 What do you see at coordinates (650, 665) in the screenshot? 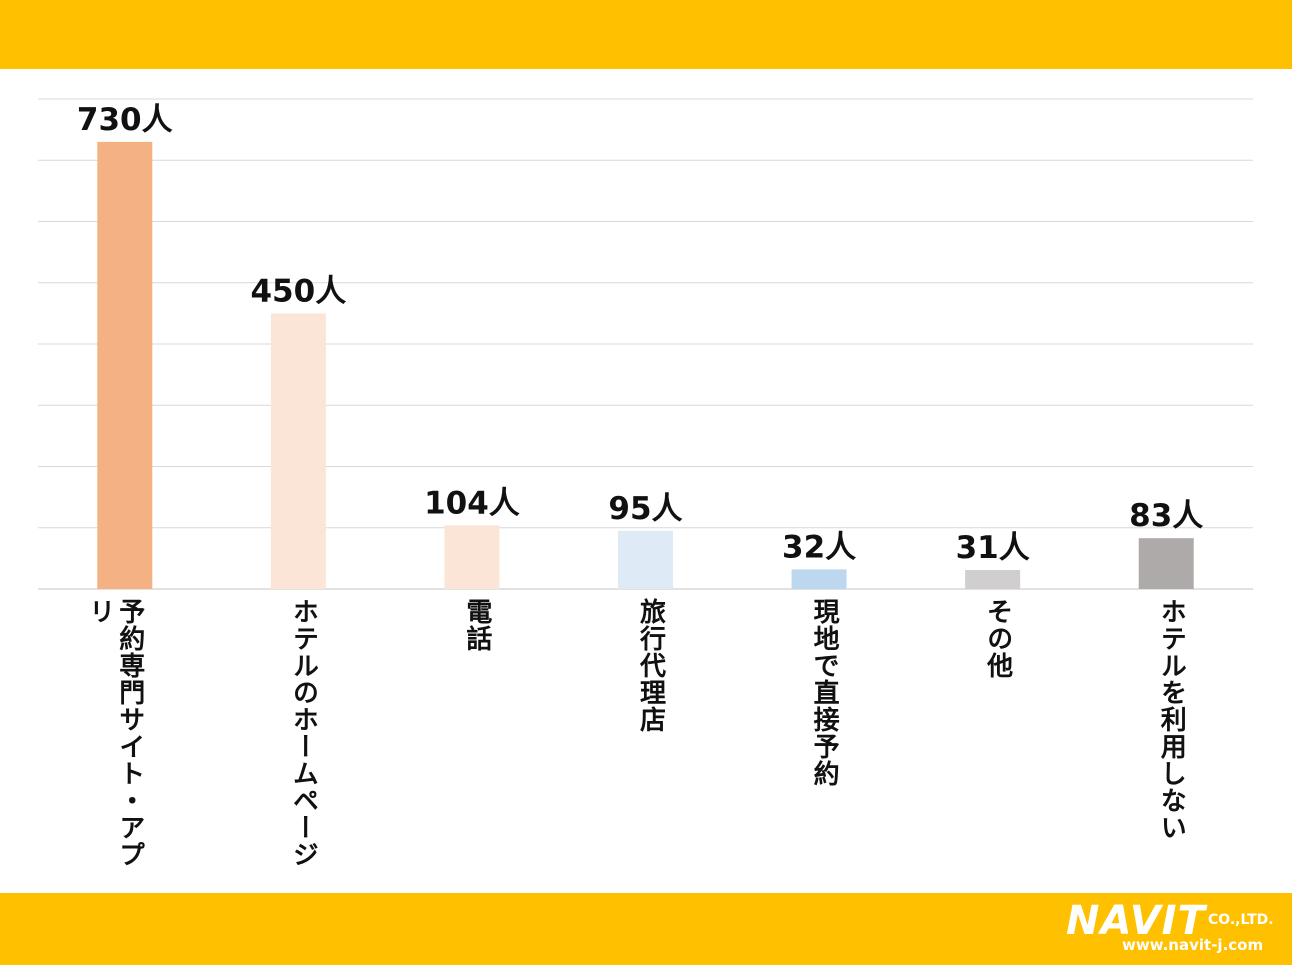
I see `category-label: 旅行代理店` at bounding box center [650, 665].